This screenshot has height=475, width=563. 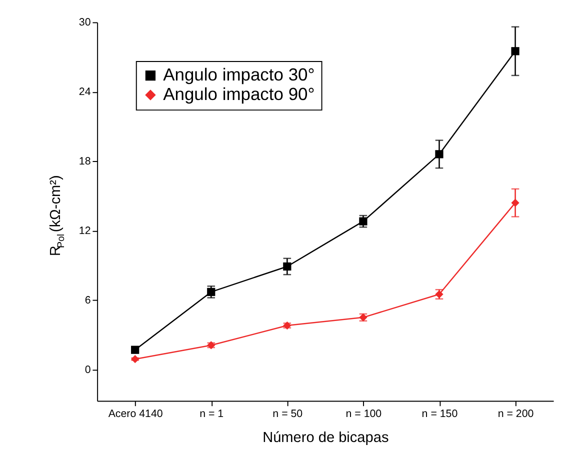 What do you see at coordinates (325, 438) in the screenshot?
I see `x-axis-title: Número de bicapas` at bounding box center [325, 438].